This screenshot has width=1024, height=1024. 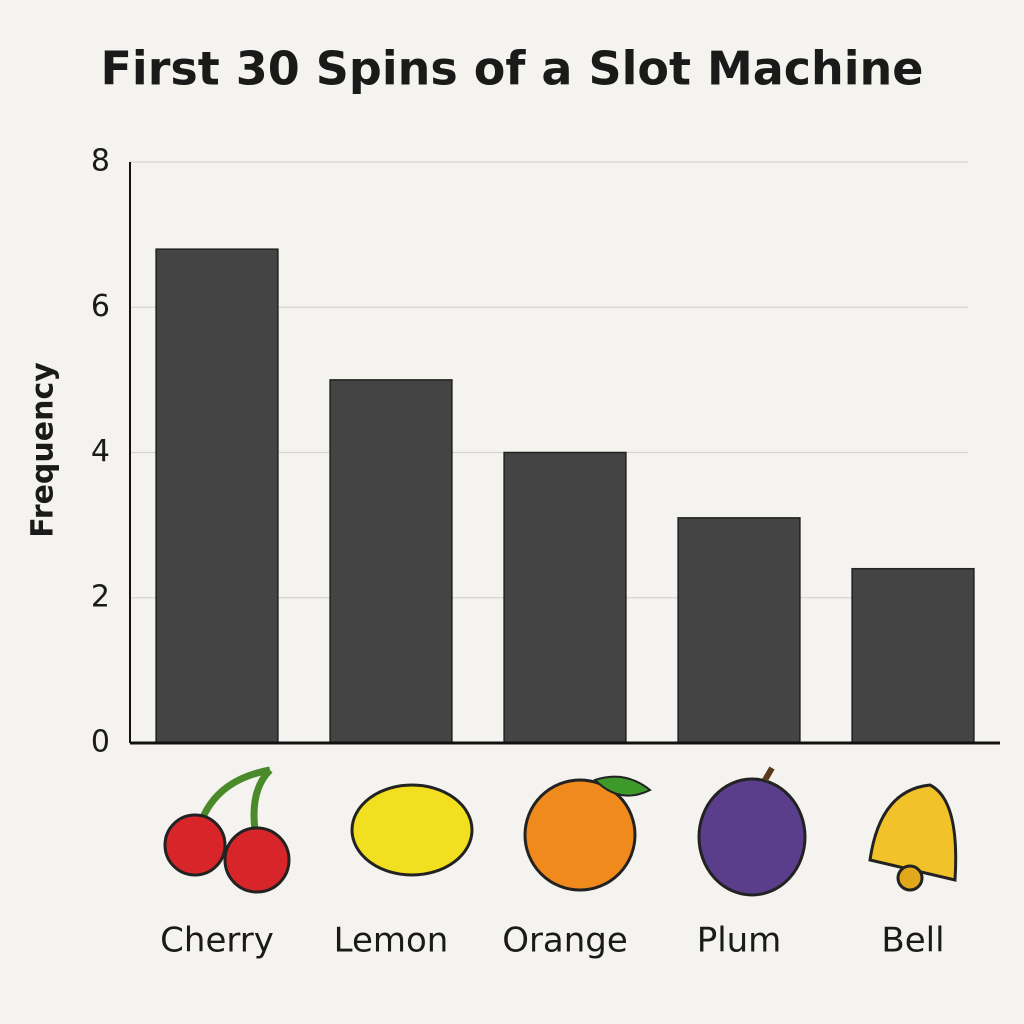 What do you see at coordinates (412, 830) in the screenshot?
I see `lemon-icon` at bounding box center [412, 830].